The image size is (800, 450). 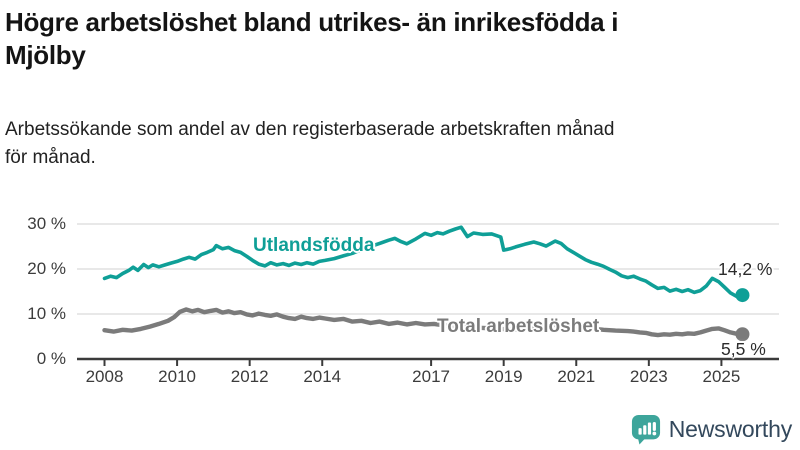 I want to click on chart-subtitle-line-2: för månad., so click(x=50, y=157).